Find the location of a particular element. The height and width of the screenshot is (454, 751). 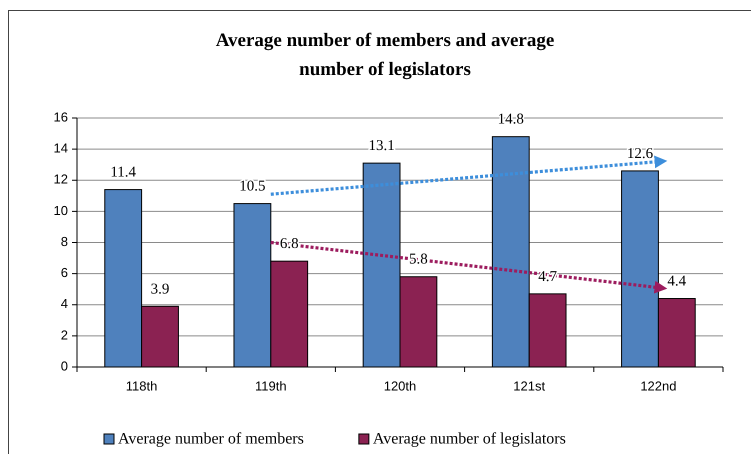

y-tick-label: 16 is located at coordinates (61, 116).